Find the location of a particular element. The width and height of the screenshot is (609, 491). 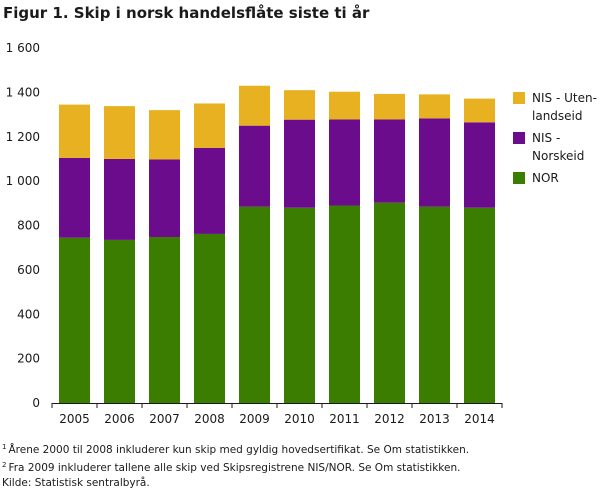

y-tick-label: 400 is located at coordinates (28, 314).